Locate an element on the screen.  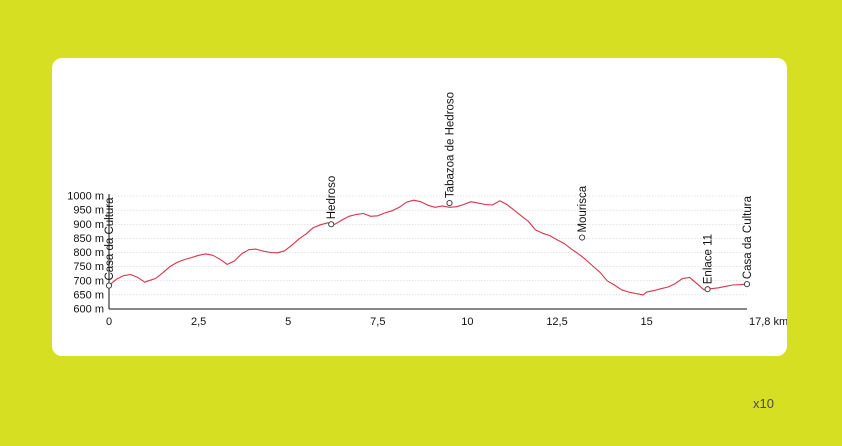
waypoint-label: Mourisca is located at coordinates (583, 208).